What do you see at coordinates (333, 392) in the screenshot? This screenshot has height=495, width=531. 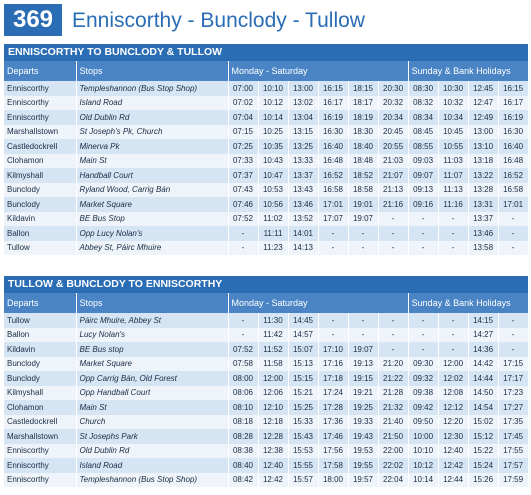 I see `time-cell: 17:24` at bounding box center [333, 392].